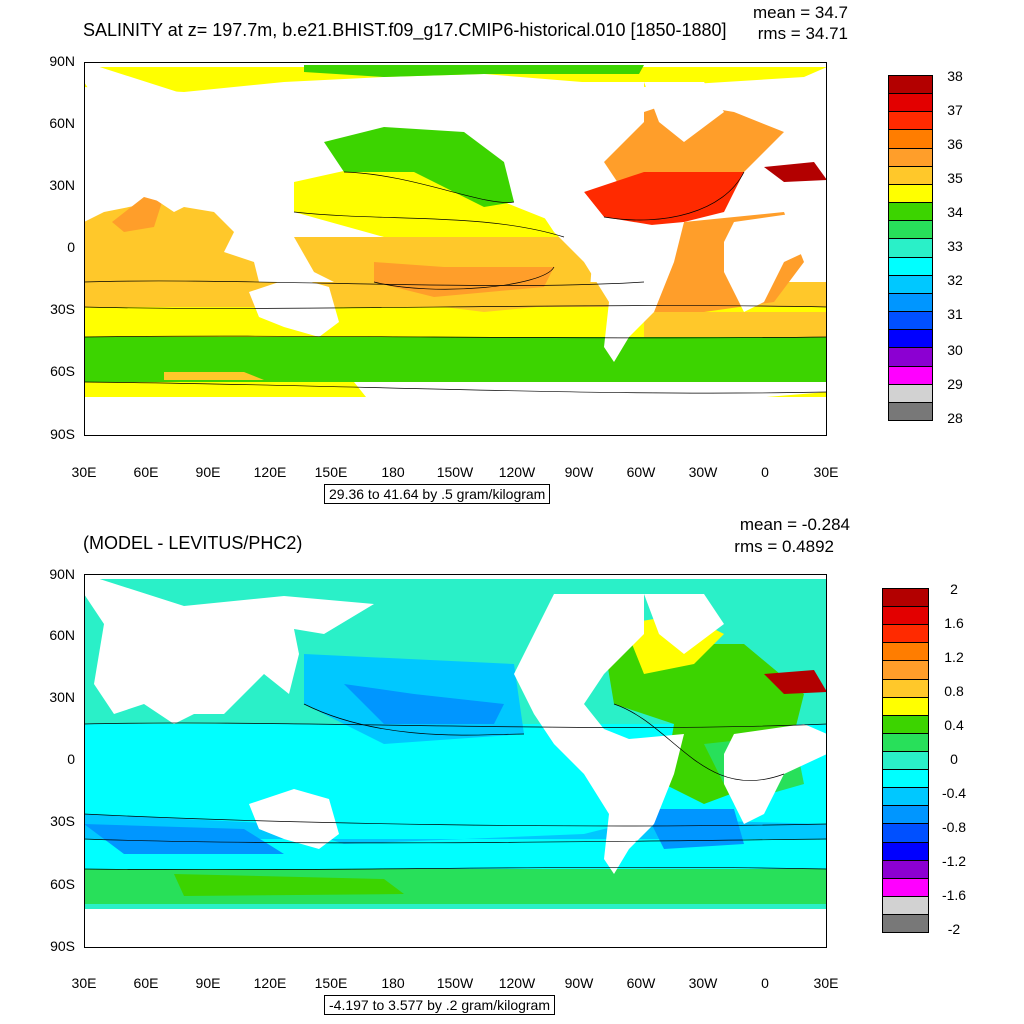 This screenshot has height=1024, width=1024. What do you see at coordinates (703, 983) in the screenshot?
I see `bottom-lon-label: 30W` at bounding box center [703, 983].